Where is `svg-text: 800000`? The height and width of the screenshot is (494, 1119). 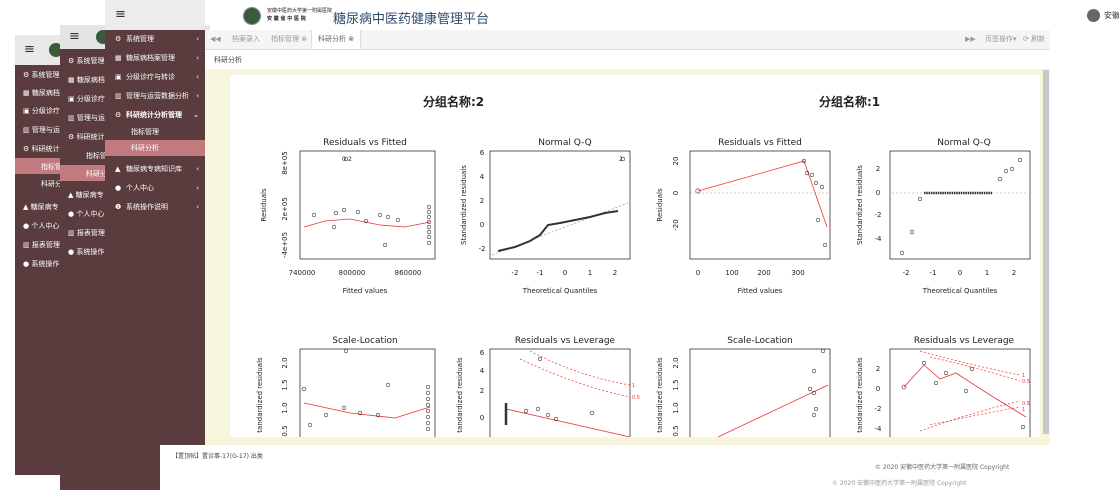 svg-text: 800000 is located at coordinates (352, 273).